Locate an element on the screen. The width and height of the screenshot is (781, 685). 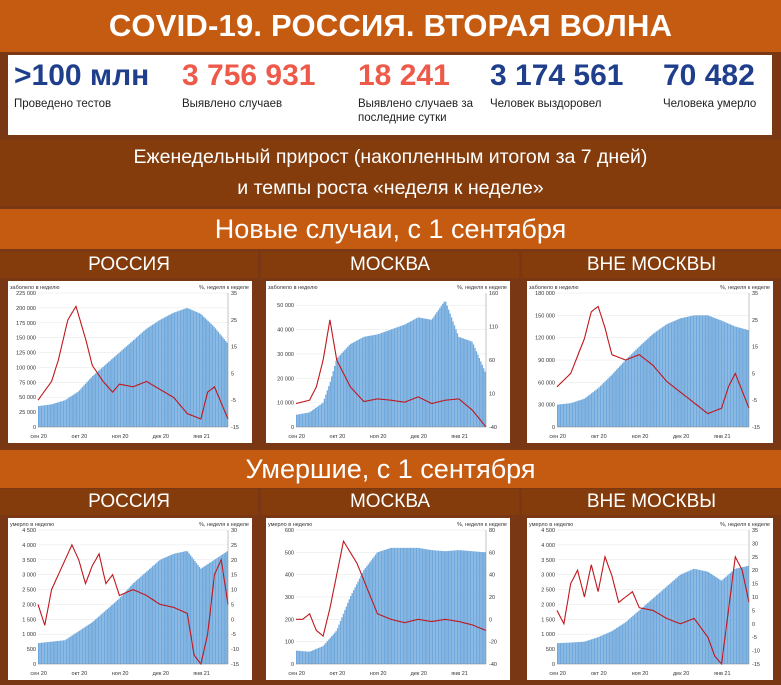
stat-cases: 3 756 931 Выявлено случаев is located at coordinates (248, 83).